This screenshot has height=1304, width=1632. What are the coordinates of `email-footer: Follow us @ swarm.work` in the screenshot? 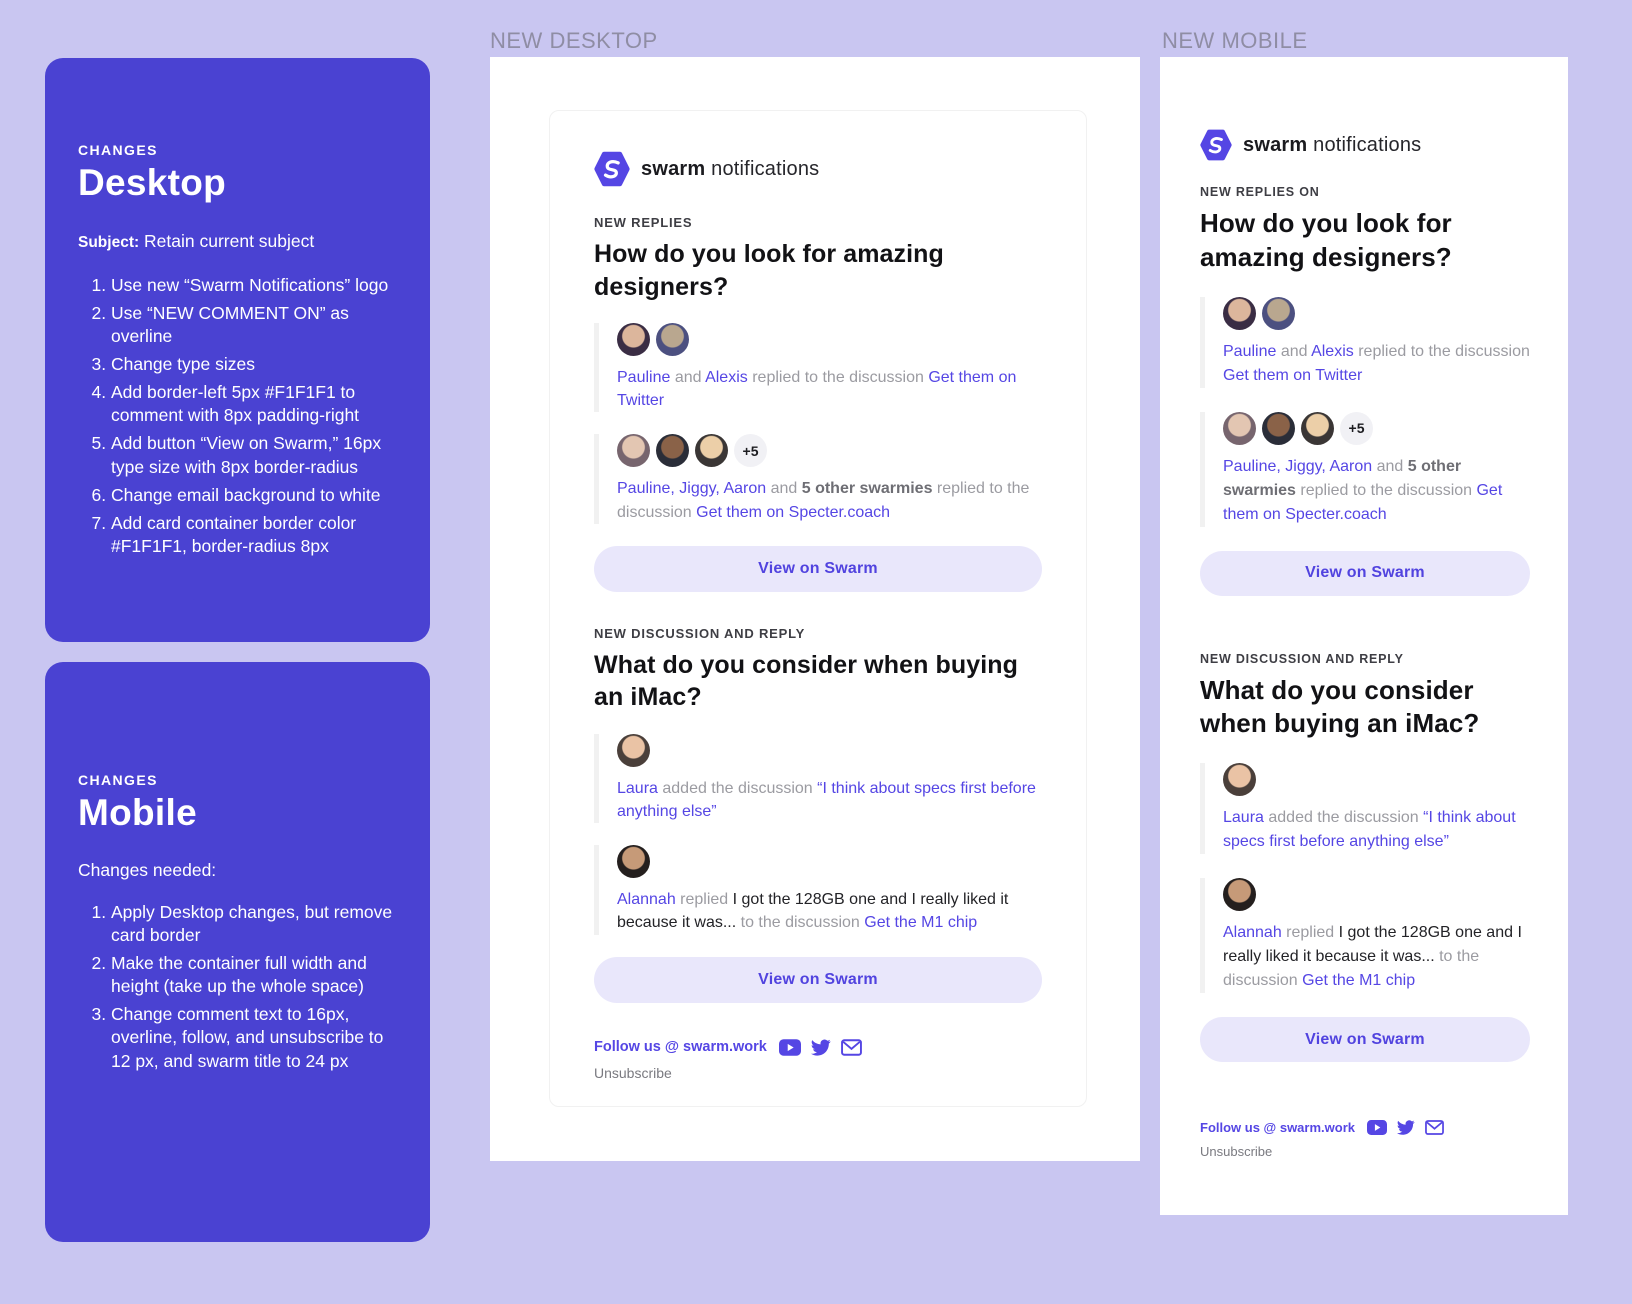 It's located at (818, 1047).